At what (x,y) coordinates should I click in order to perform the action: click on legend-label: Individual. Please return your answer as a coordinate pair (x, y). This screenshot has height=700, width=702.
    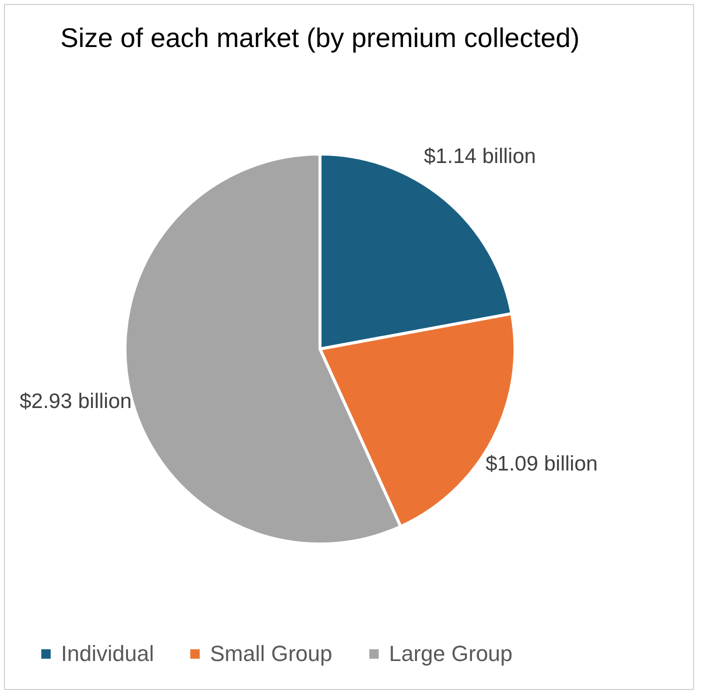
    Looking at the image, I should click on (107, 653).